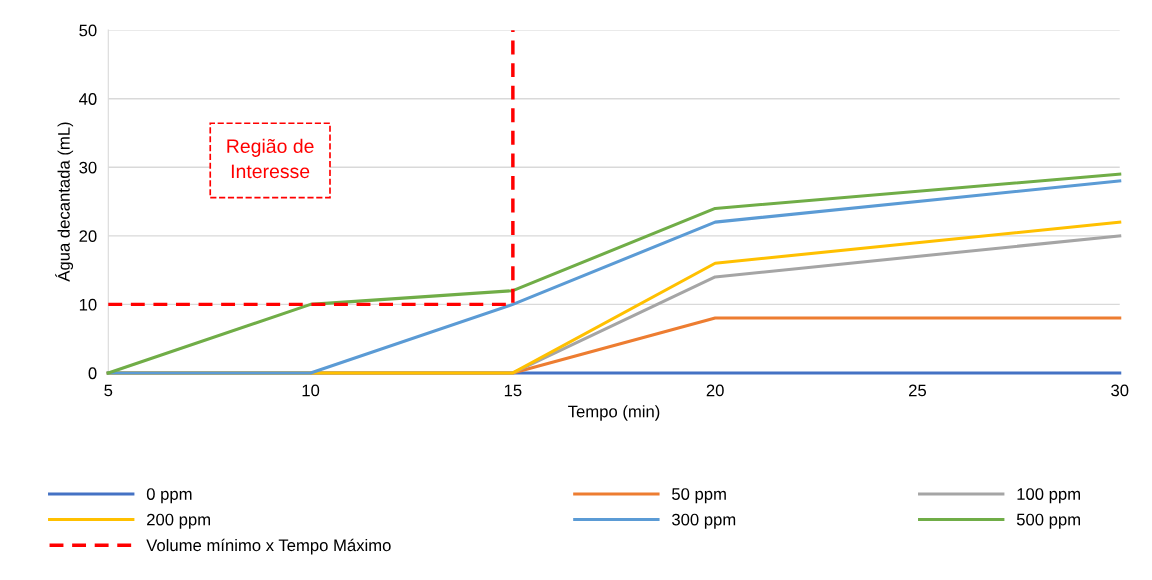 Image resolution: width=1152 pixels, height=580 pixels. I want to click on y-tick-label: 50, so click(88, 30).